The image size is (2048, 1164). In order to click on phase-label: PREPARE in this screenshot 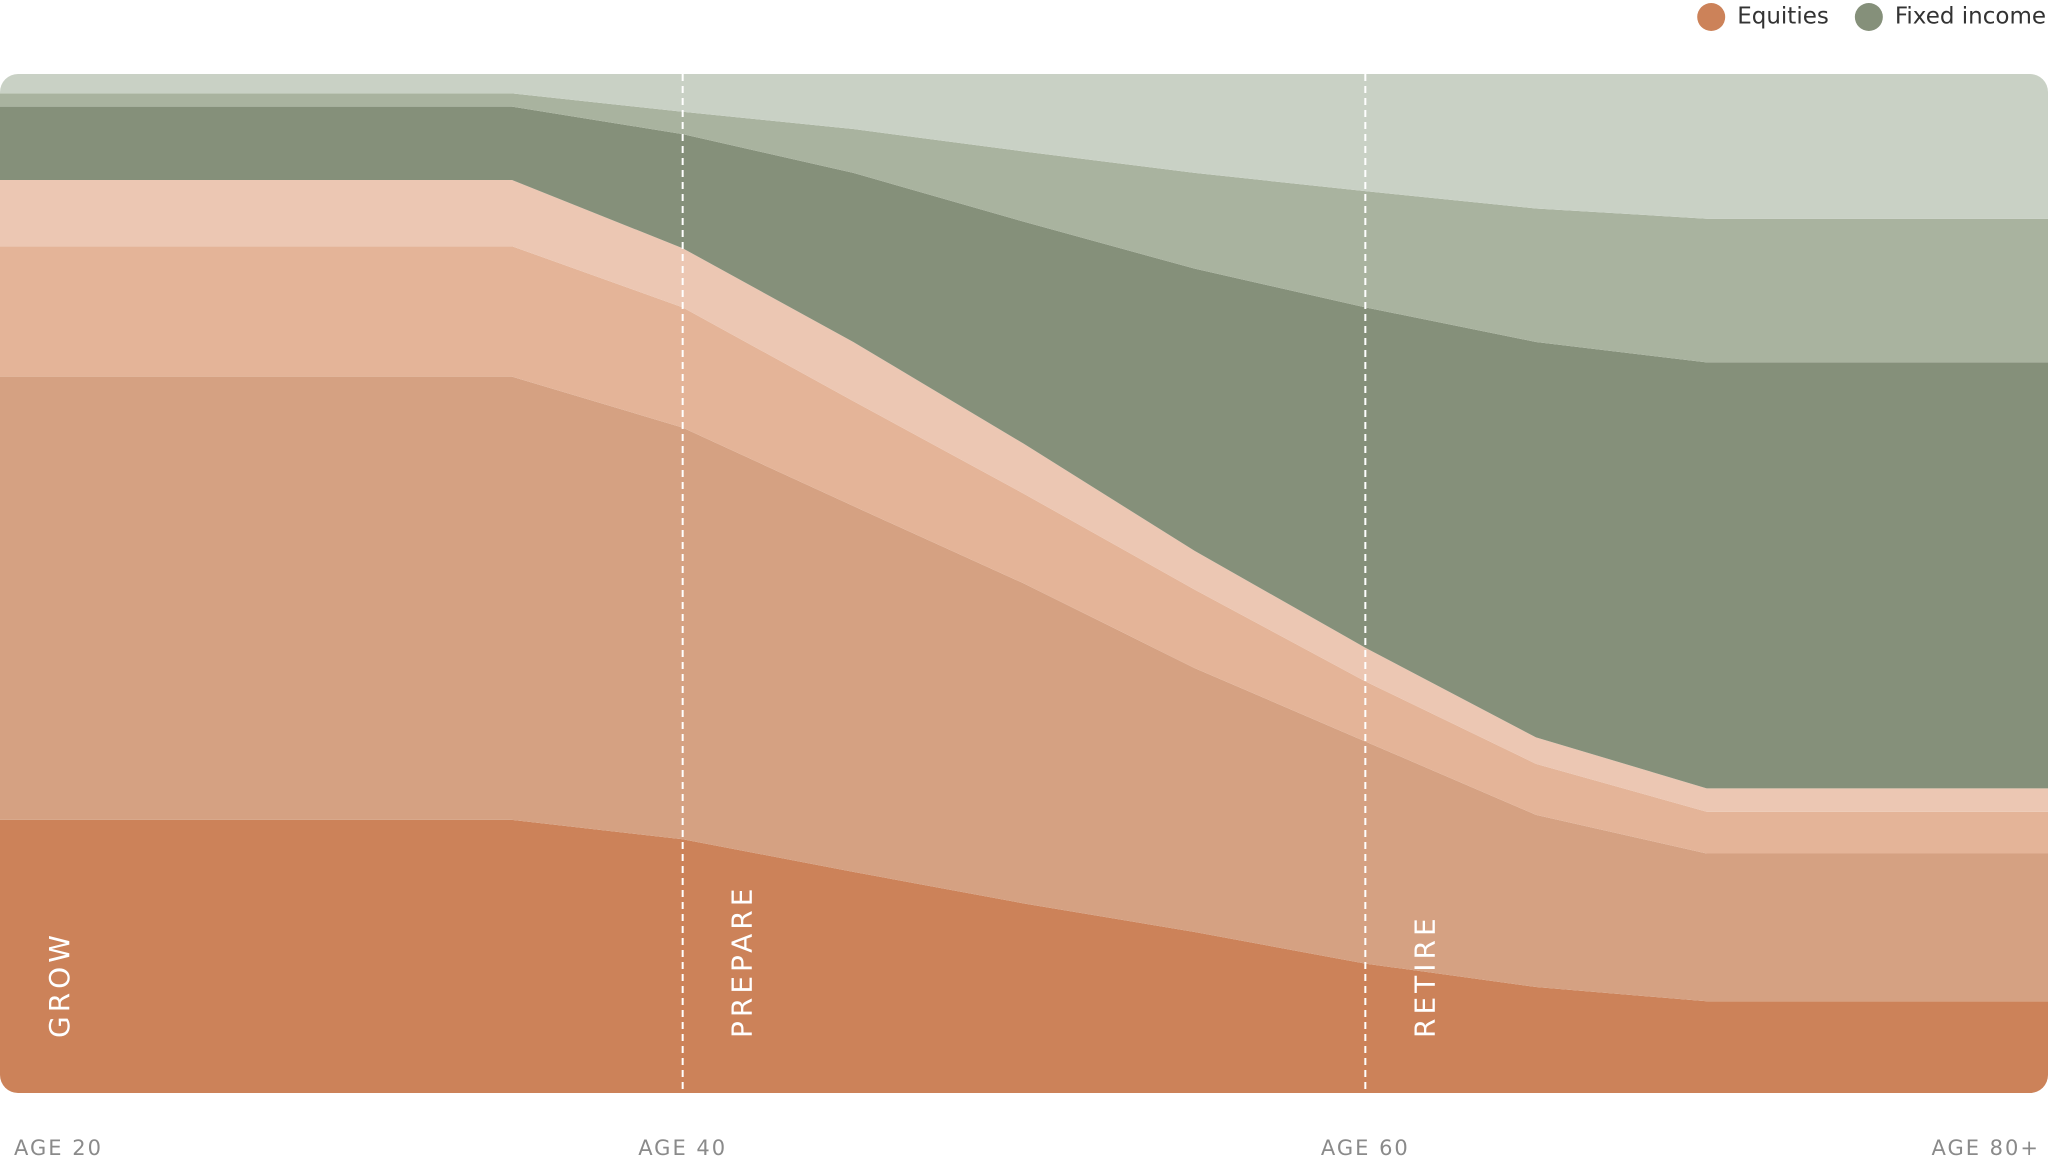, I will do `click(742, 961)`.